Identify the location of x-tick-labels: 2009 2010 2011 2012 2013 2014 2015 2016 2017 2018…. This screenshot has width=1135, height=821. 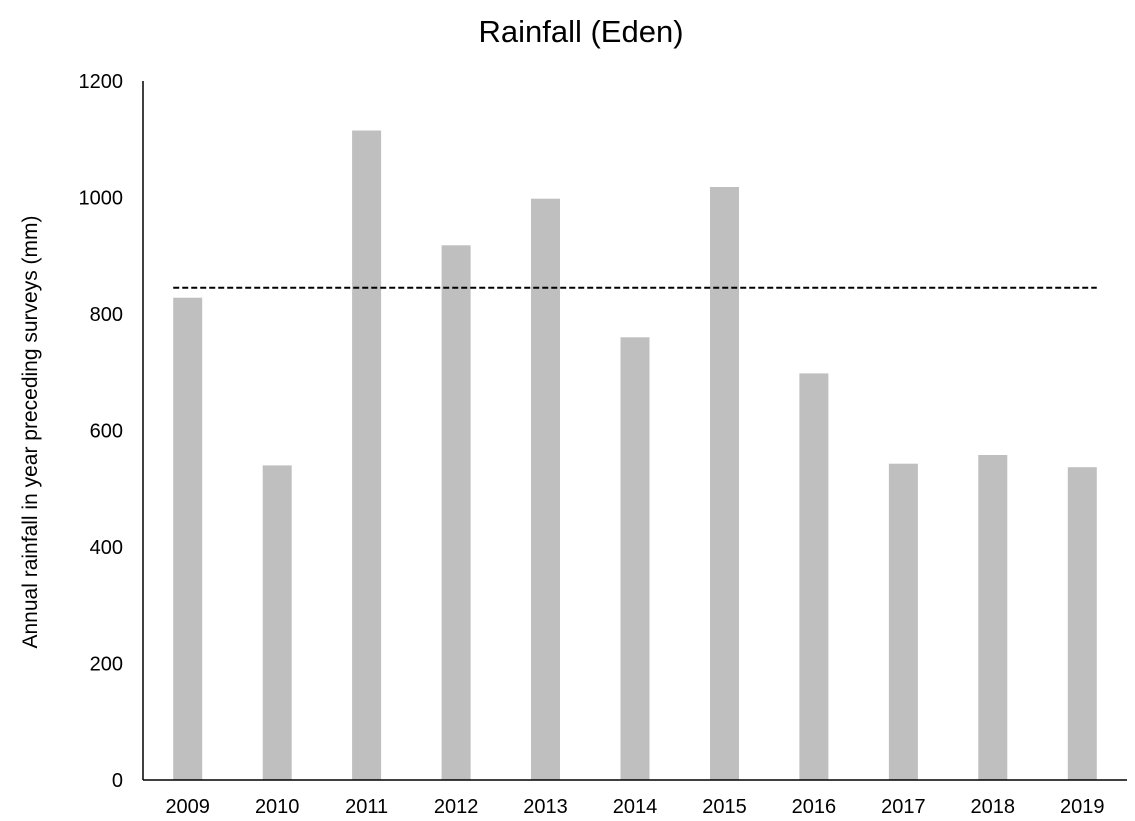
(634, 807).